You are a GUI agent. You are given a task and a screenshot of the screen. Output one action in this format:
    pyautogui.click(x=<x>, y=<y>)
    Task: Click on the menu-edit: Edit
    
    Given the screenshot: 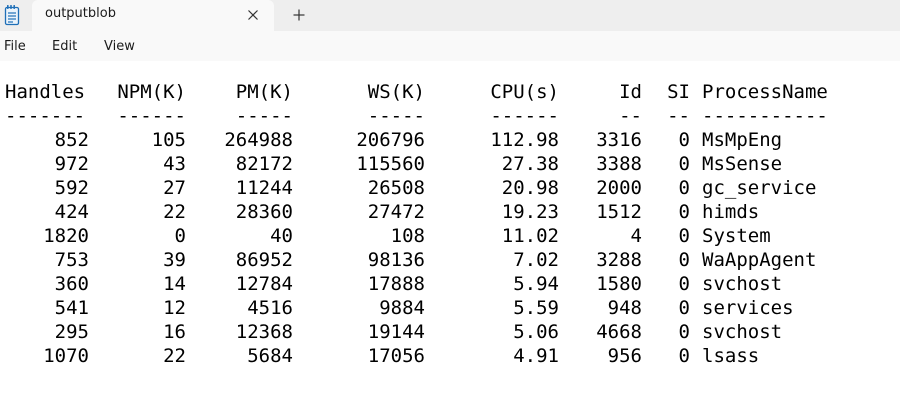 What is the action you would take?
    pyautogui.click(x=65, y=46)
    